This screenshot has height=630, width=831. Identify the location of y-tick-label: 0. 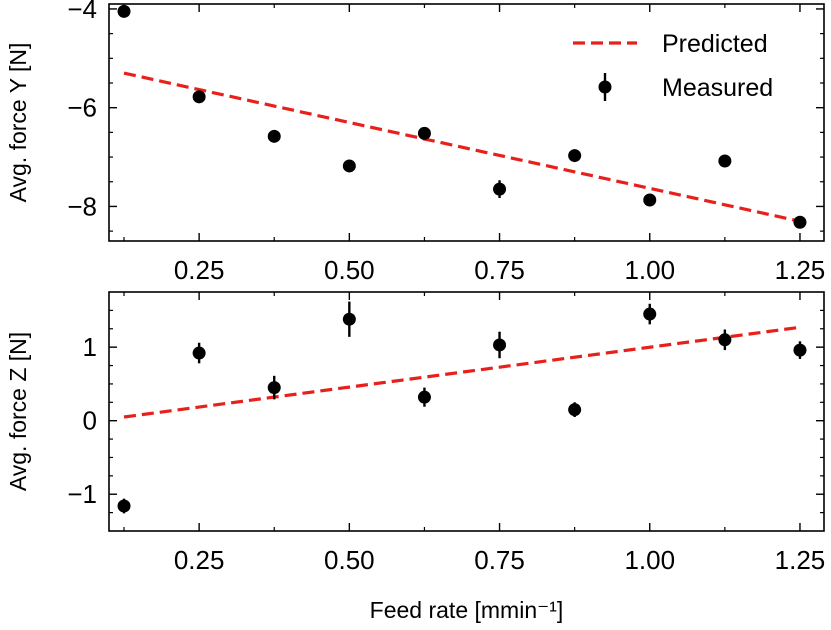
(90, 421).